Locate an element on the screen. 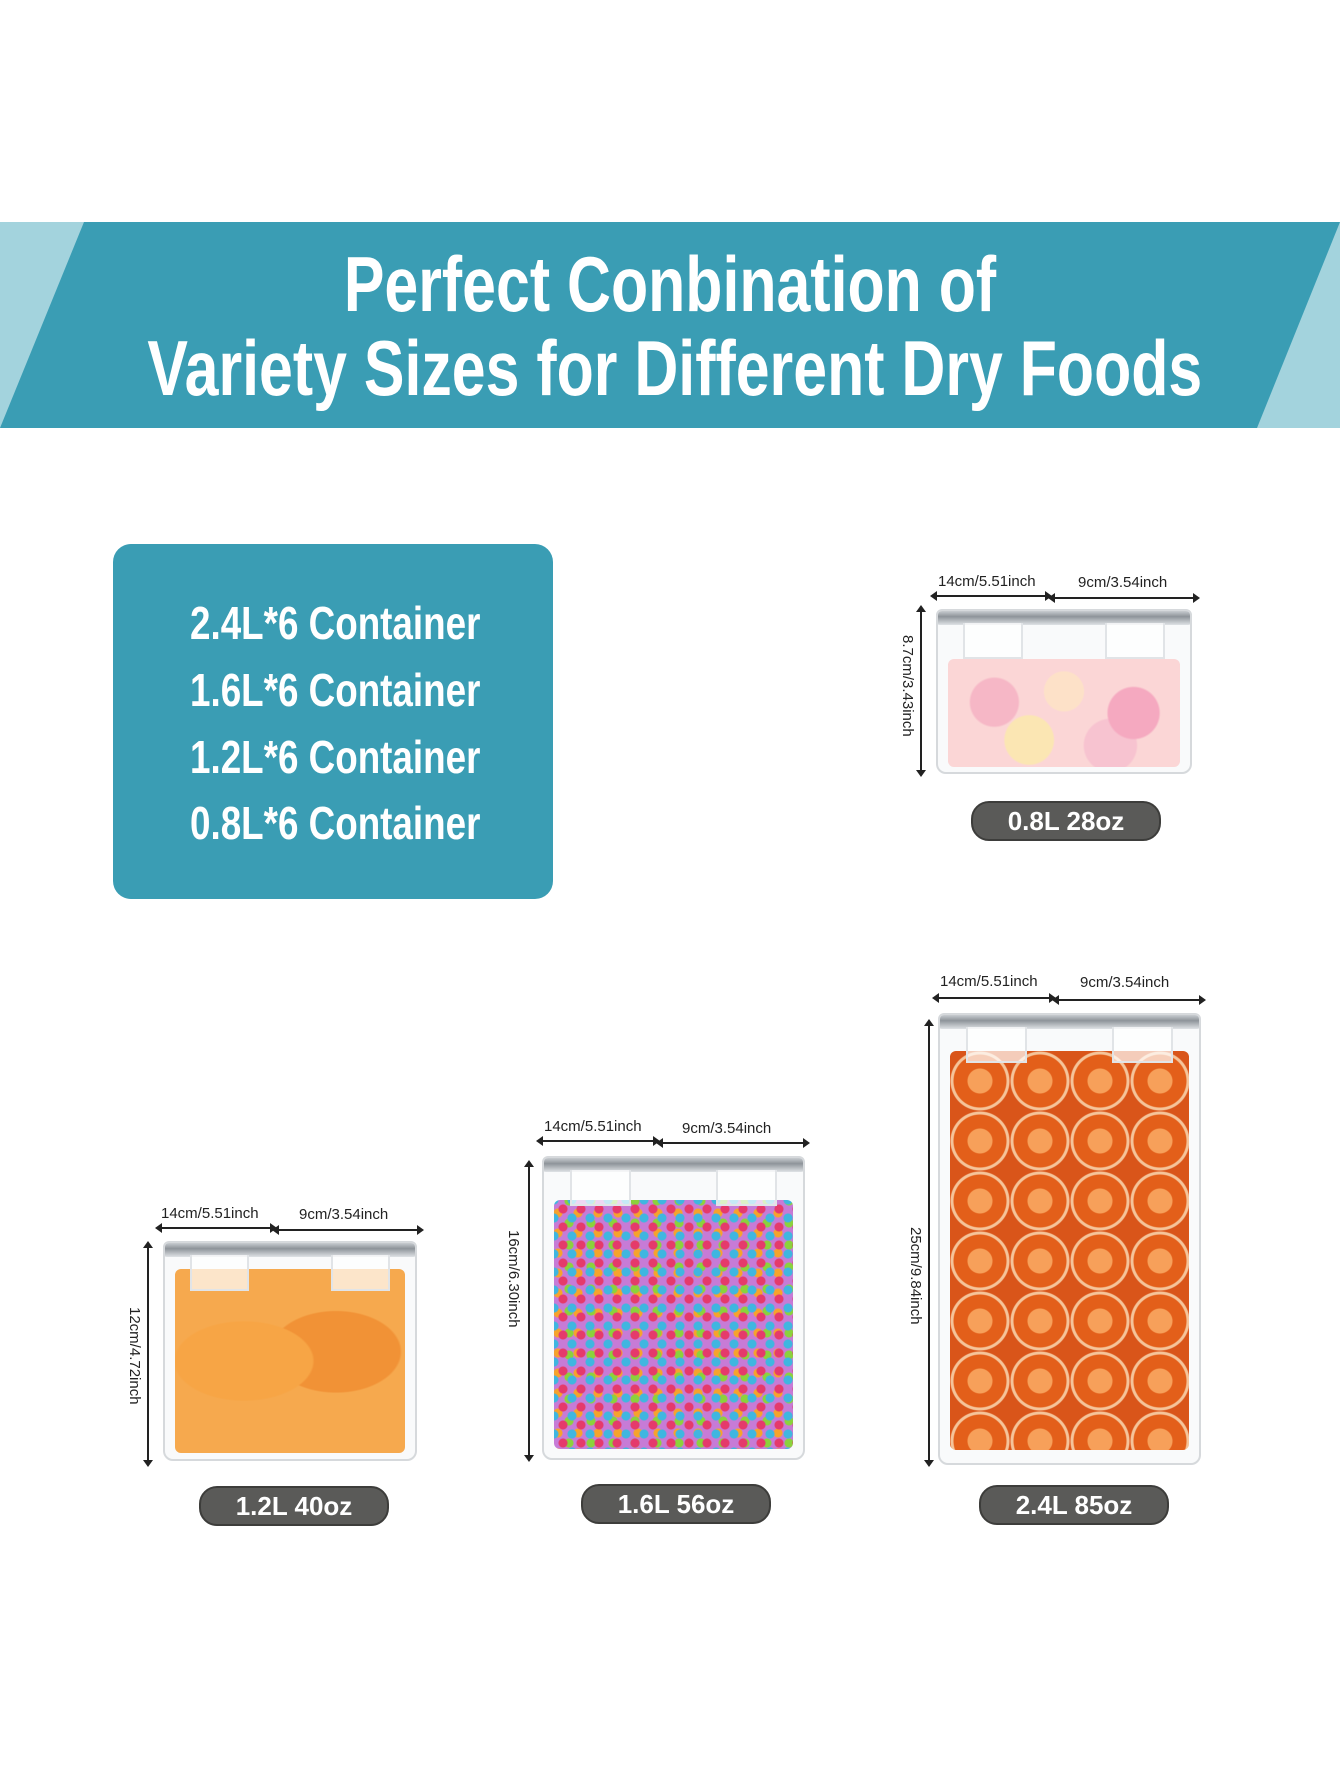  size-badge: 2.4L 85oz is located at coordinates (1074, 1505).